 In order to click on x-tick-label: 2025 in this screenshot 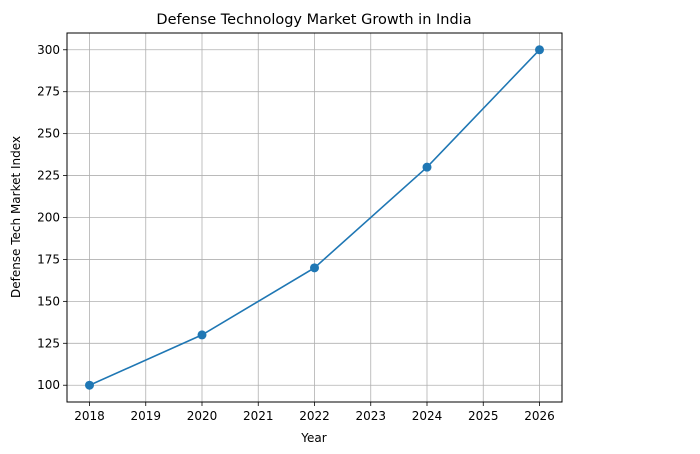, I will do `click(483, 416)`.